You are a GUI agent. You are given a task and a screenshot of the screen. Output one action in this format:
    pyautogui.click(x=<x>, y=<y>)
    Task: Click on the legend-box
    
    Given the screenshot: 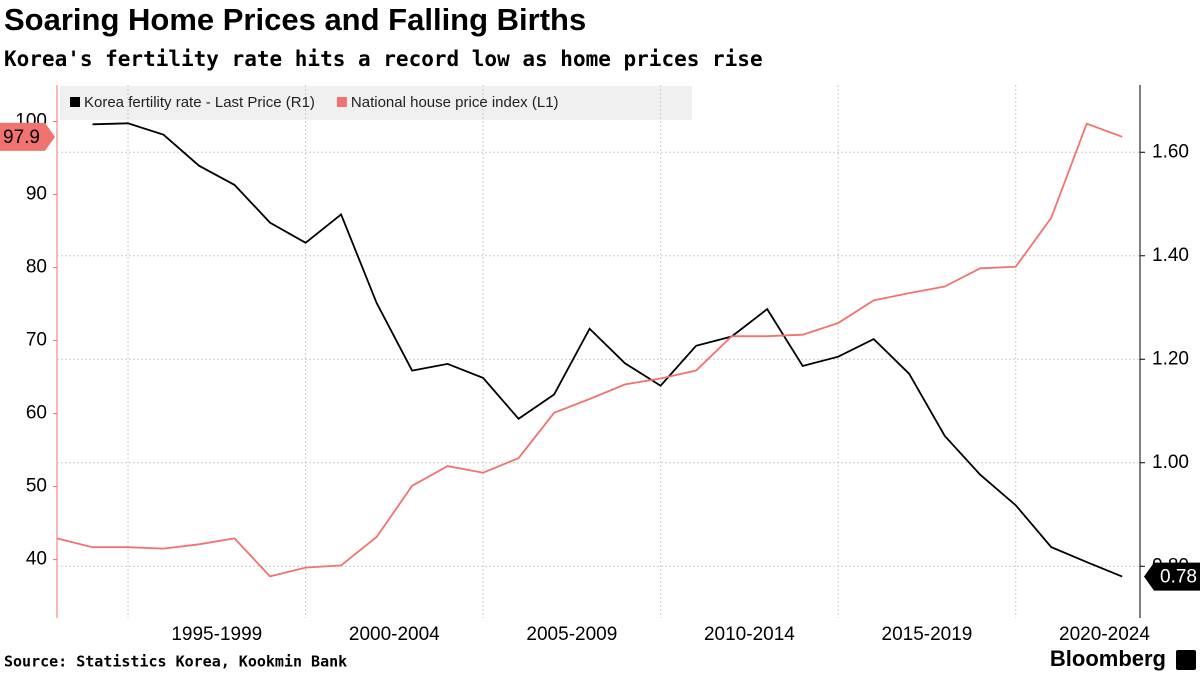 What is the action you would take?
    pyautogui.click(x=376, y=103)
    